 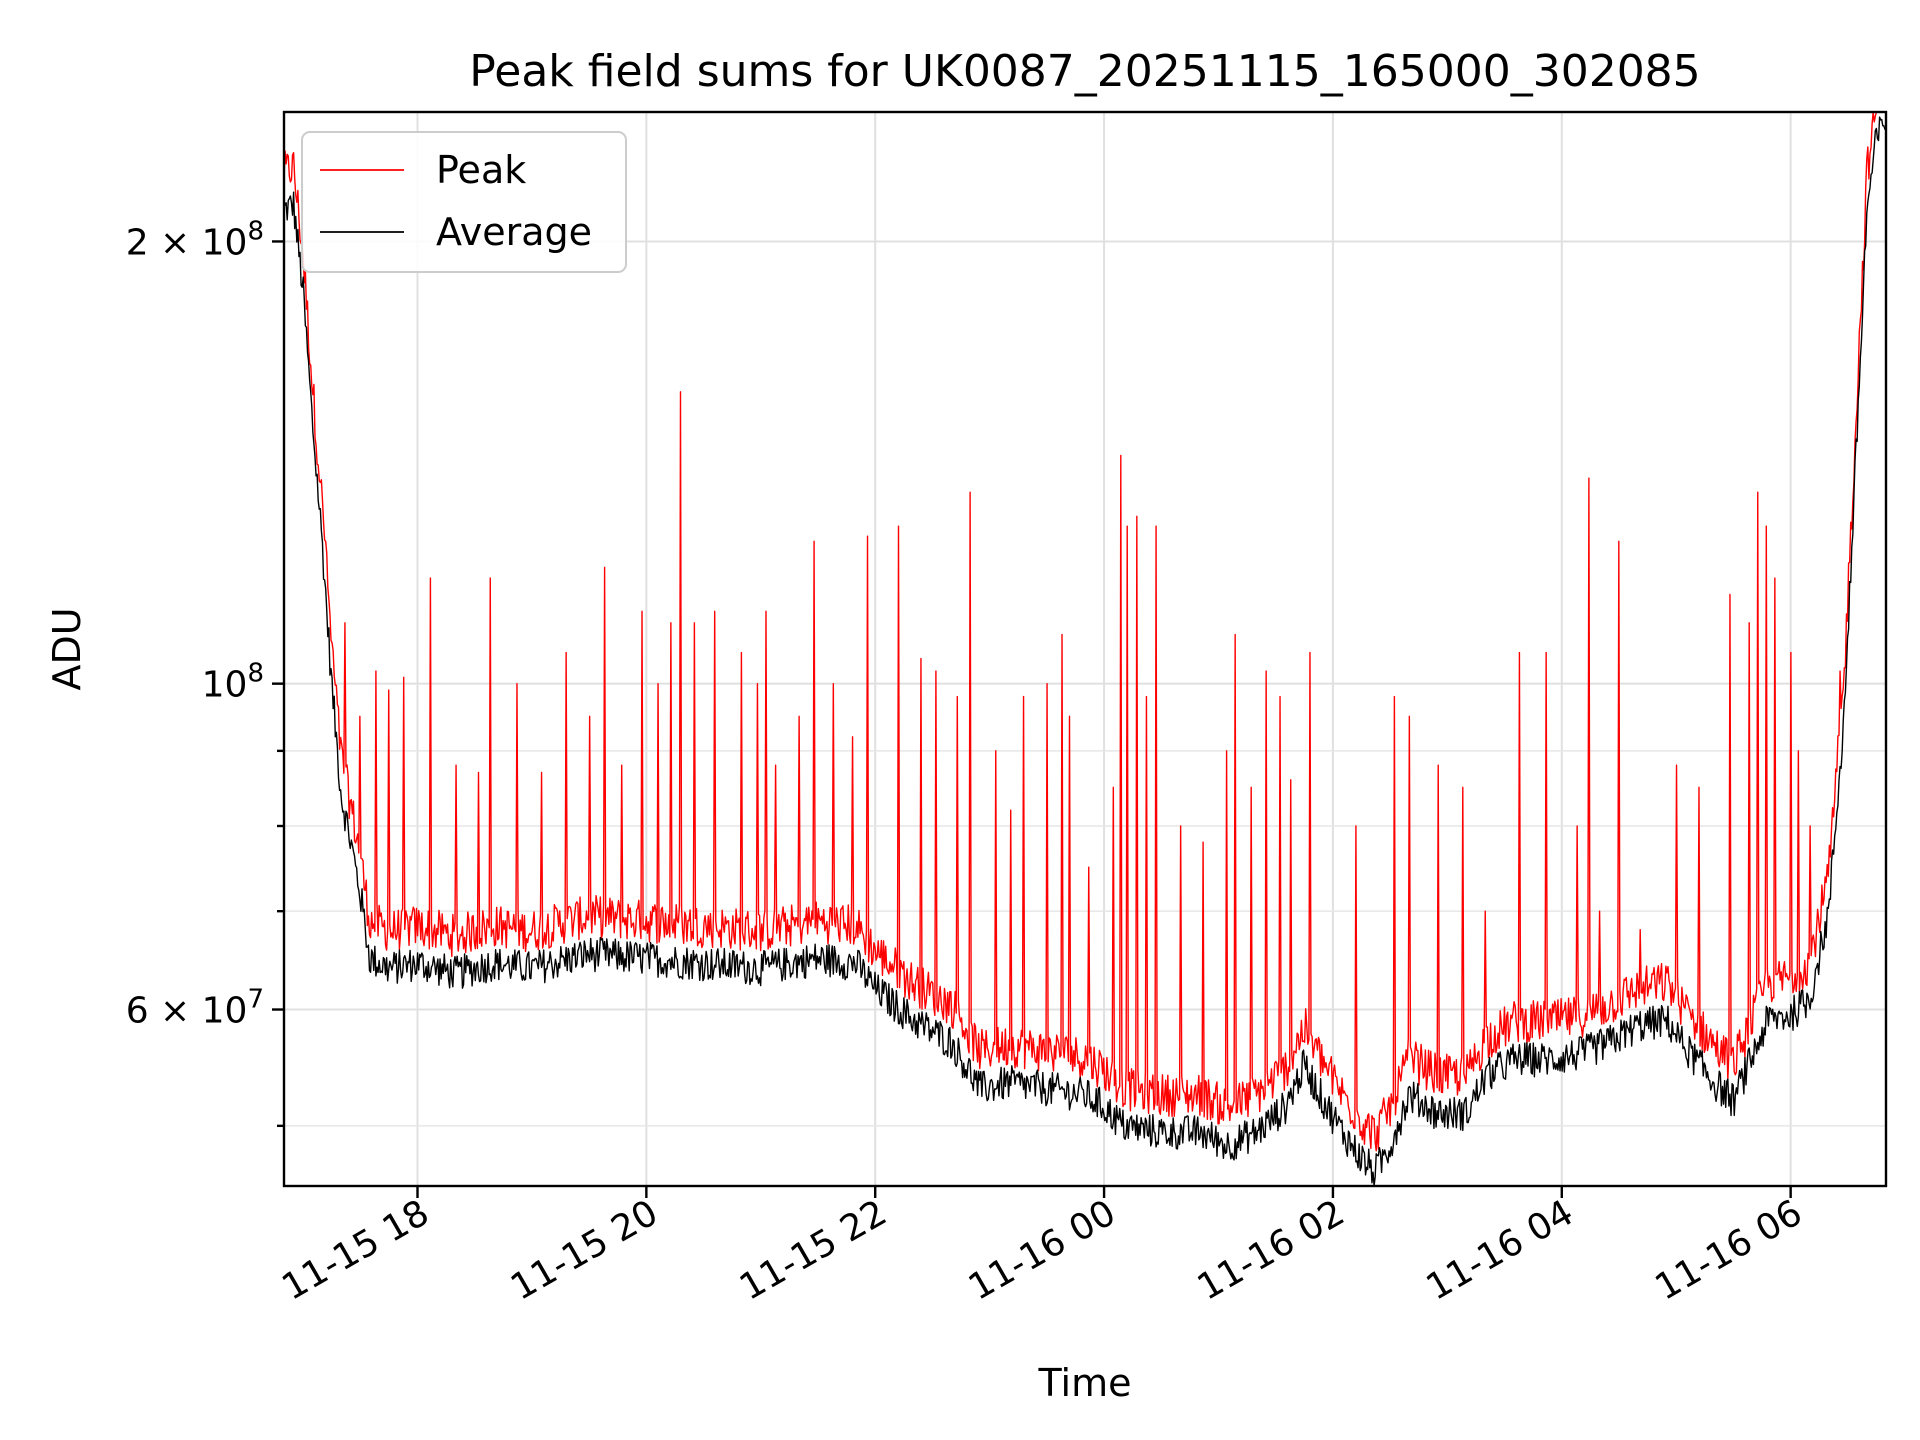 What do you see at coordinates (67, 648) in the screenshot?
I see `y-axis-label: ADU` at bounding box center [67, 648].